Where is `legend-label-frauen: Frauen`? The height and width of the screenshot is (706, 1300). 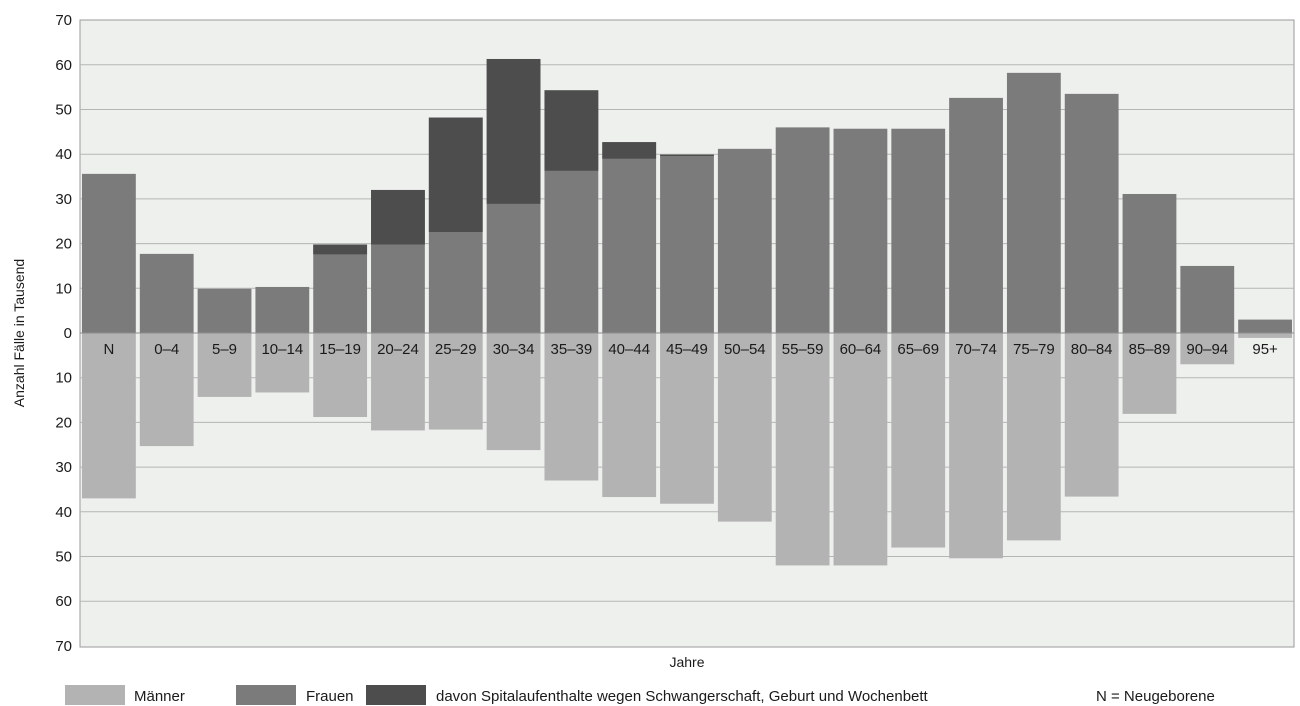
legend-label-frauen: Frauen is located at coordinates (330, 696).